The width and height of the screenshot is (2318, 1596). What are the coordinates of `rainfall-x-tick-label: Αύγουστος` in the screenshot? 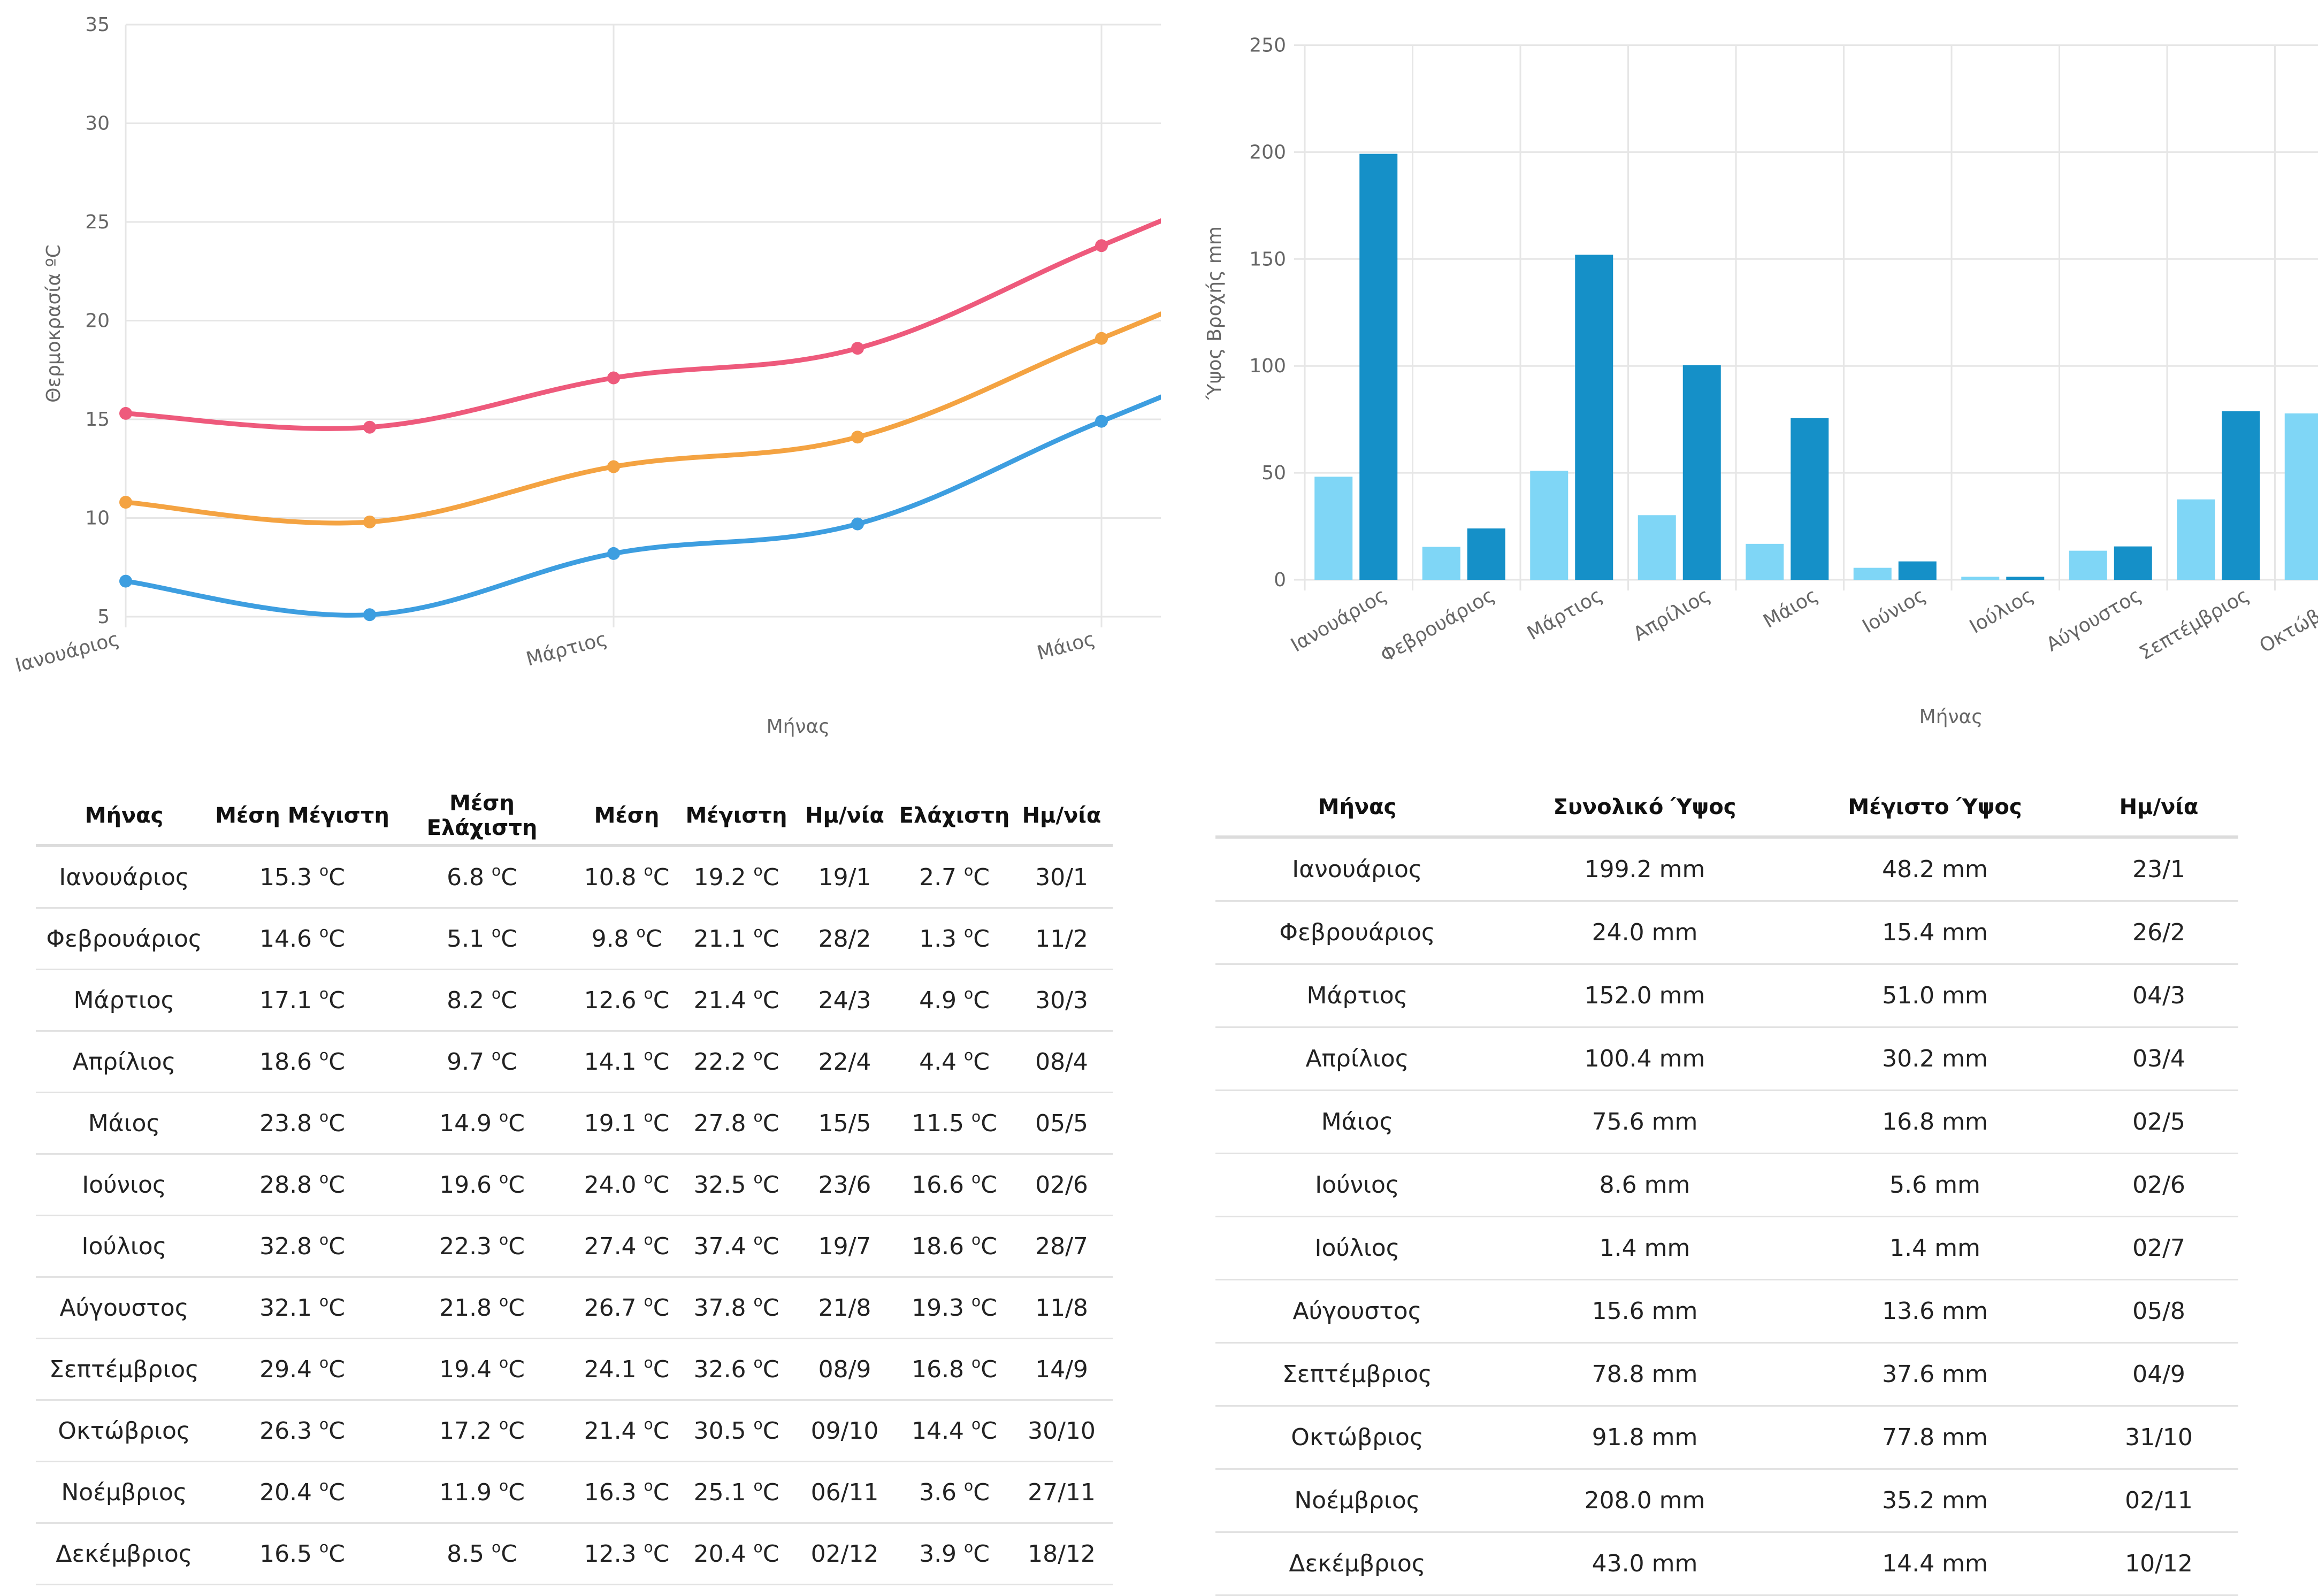 It's located at (2093, 620).